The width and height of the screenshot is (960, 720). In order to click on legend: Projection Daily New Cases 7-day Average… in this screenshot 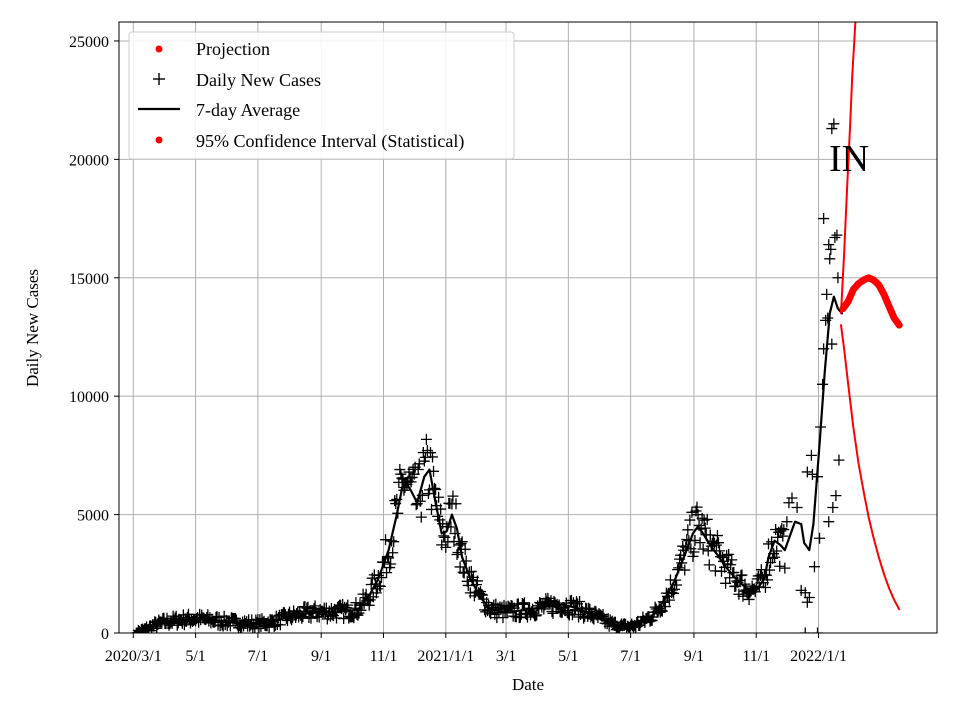, I will do `click(321, 95)`.